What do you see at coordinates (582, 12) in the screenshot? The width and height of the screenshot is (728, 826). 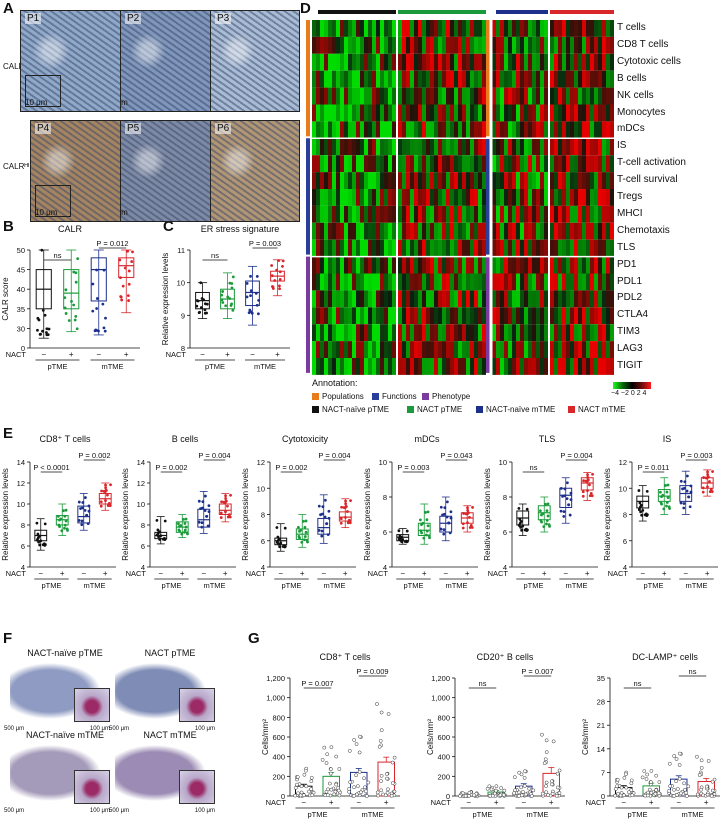 I see `group-bar-nact-mtme` at bounding box center [582, 12].